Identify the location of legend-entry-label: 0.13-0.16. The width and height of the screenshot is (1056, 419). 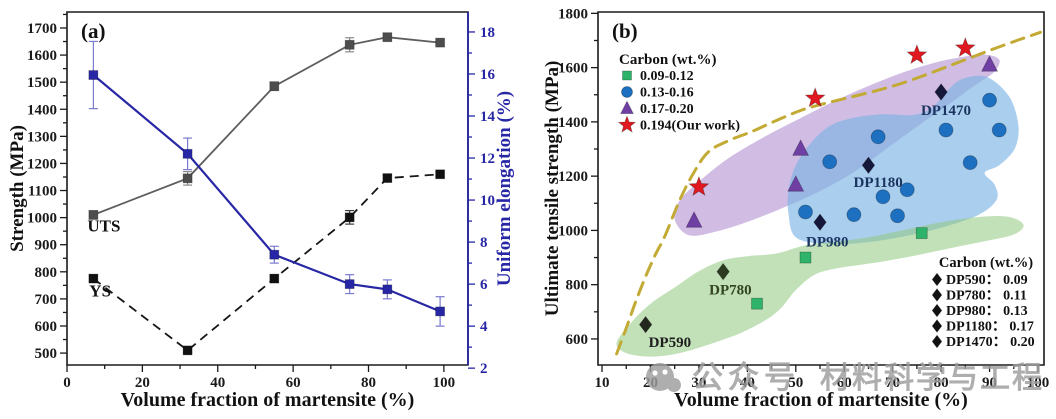
(667, 93).